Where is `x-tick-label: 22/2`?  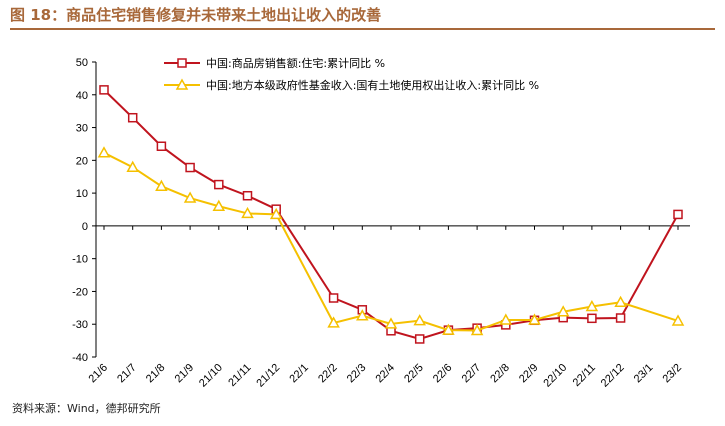
x-tick-label: 22/2 is located at coordinates (328, 374).